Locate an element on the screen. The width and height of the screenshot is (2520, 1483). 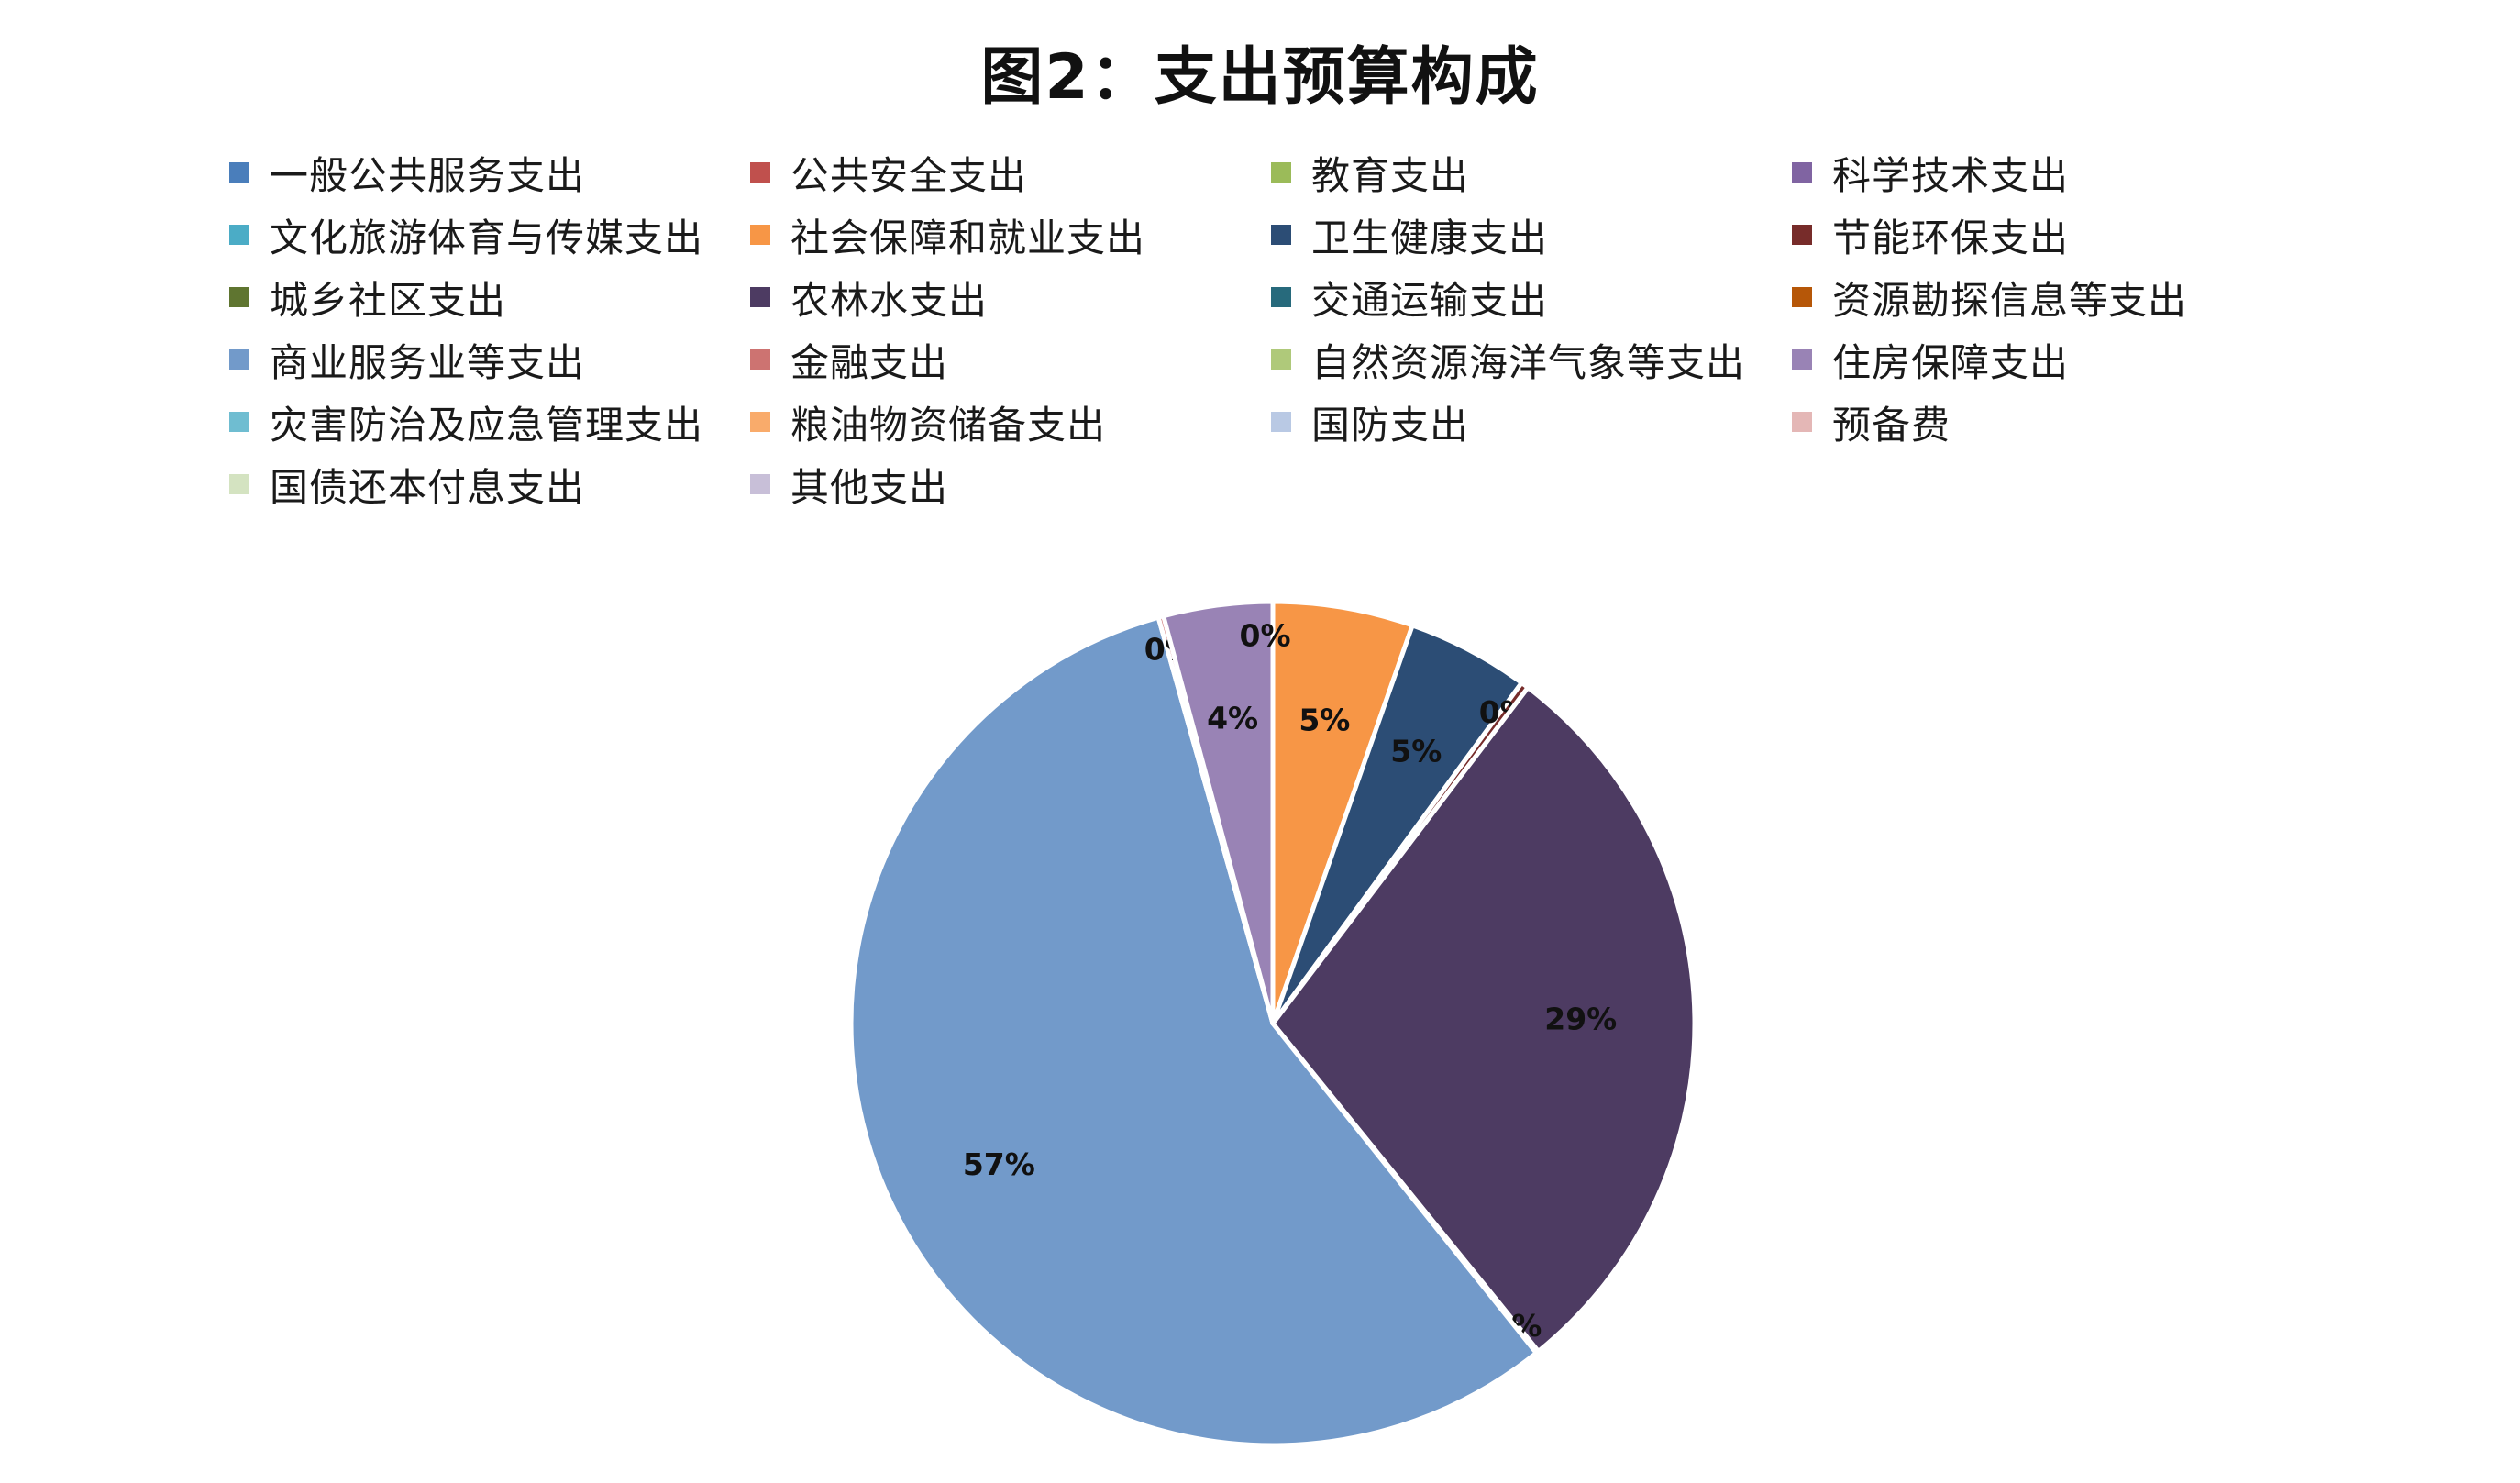
legend-item: 城乡社区支出 is located at coordinates (367, 297).